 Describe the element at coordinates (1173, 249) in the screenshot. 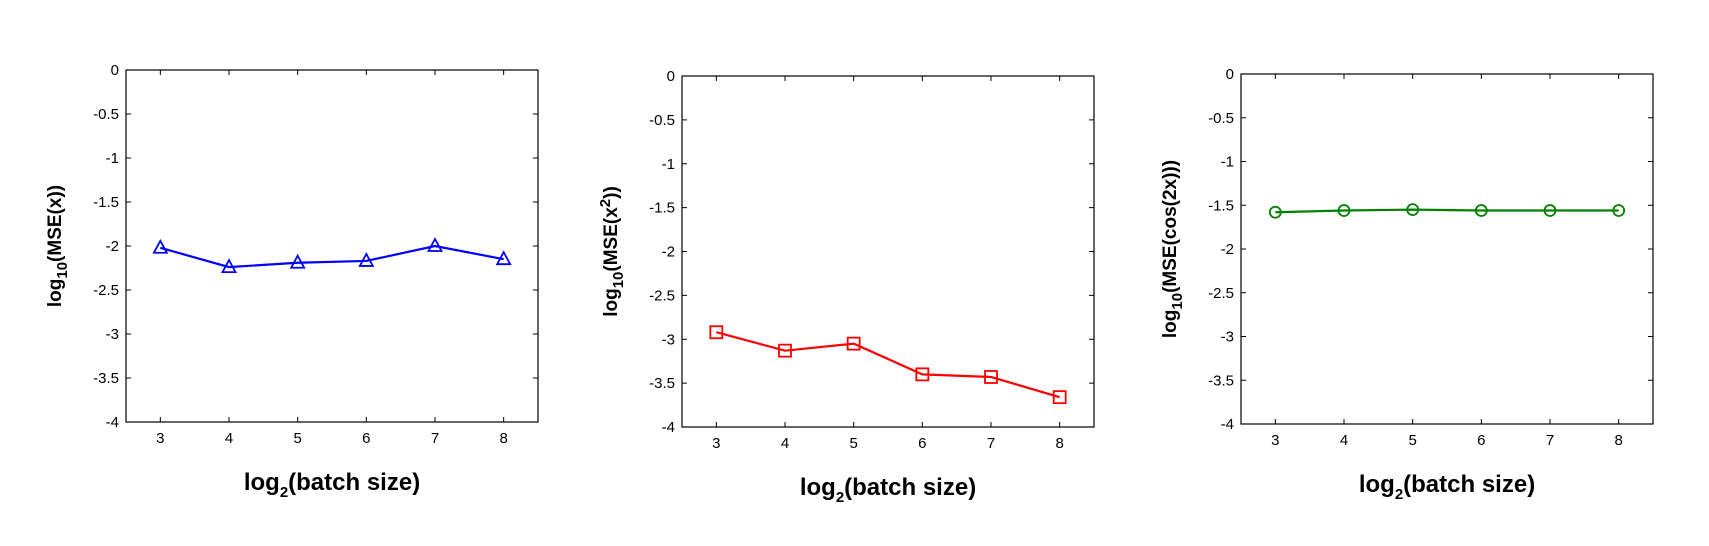

I see `y-axis-label: log10(MSE(cos(2x)))` at that location.